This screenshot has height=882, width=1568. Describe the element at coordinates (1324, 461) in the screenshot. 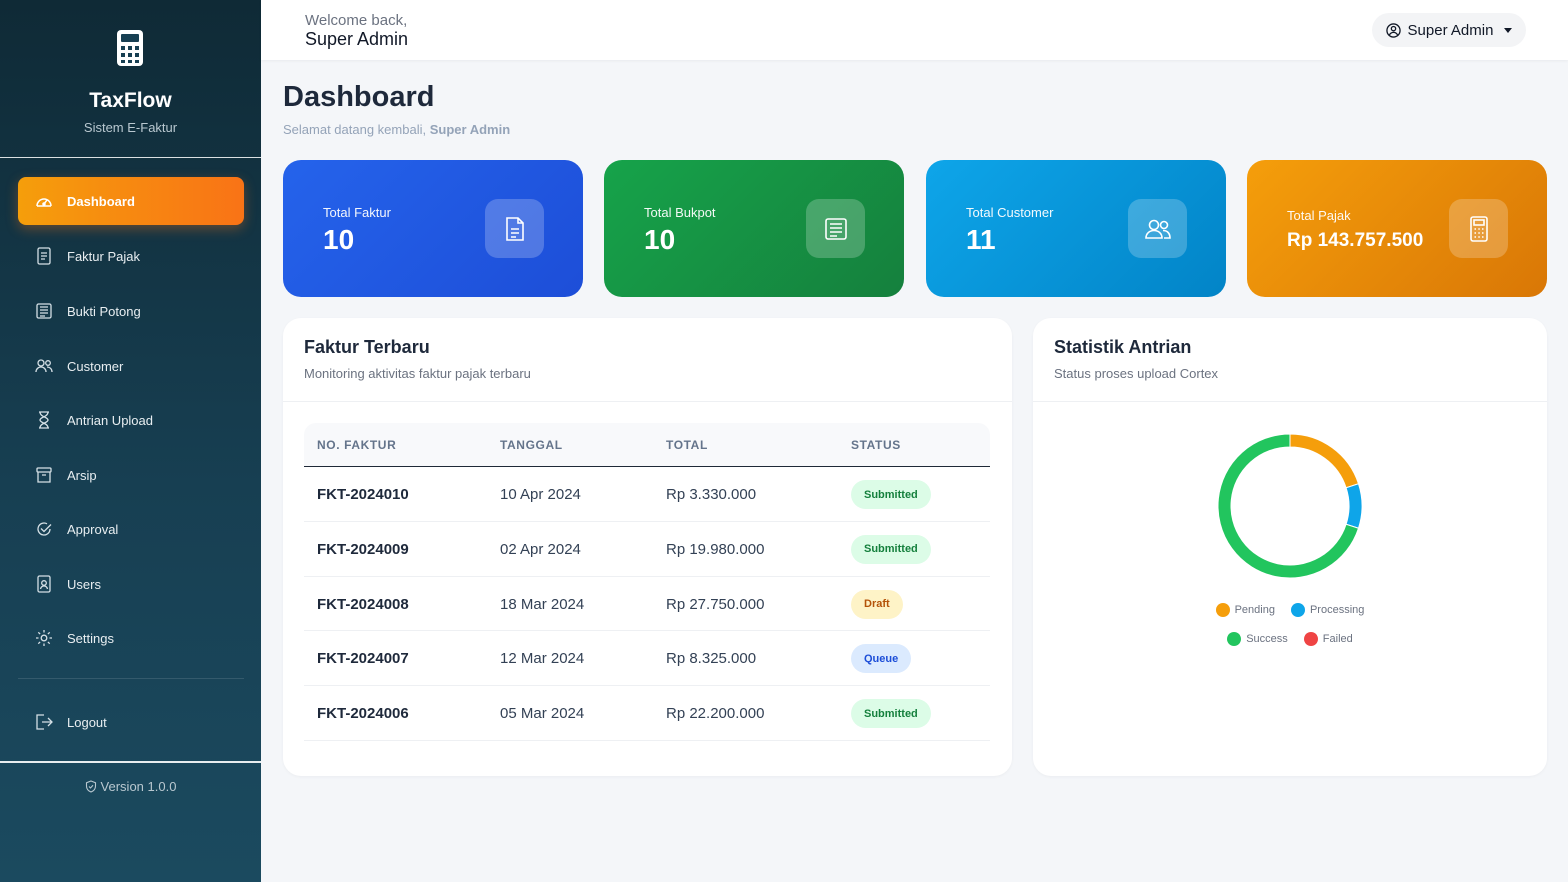

I see `donut-slice-pending` at that location.